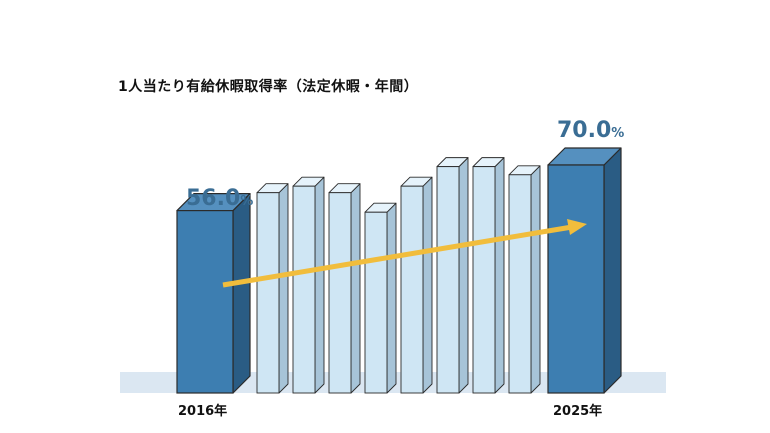 Image resolution: width=770 pixels, height=433 pixels. Describe the element at coordinates (203, 411) in the screenshot. I see `x-label-first: 2016年` at that location.